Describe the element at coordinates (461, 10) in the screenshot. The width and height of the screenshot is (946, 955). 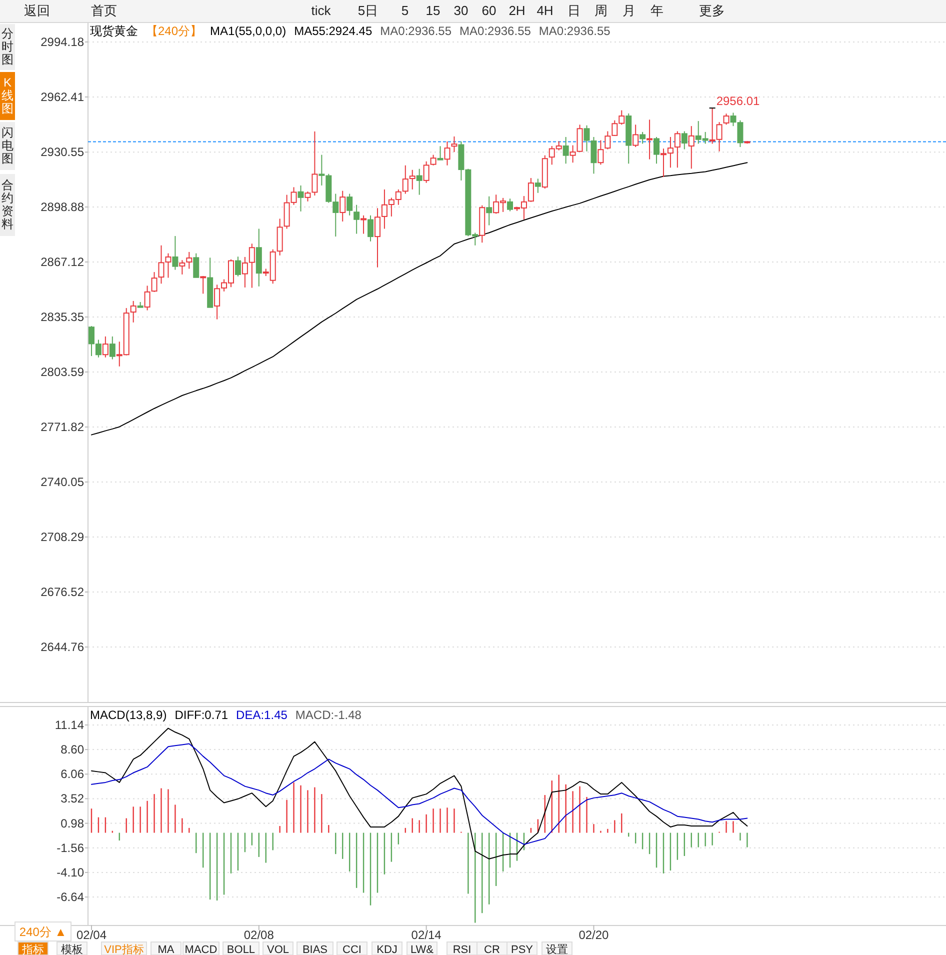
I see `text: 30` at that location.